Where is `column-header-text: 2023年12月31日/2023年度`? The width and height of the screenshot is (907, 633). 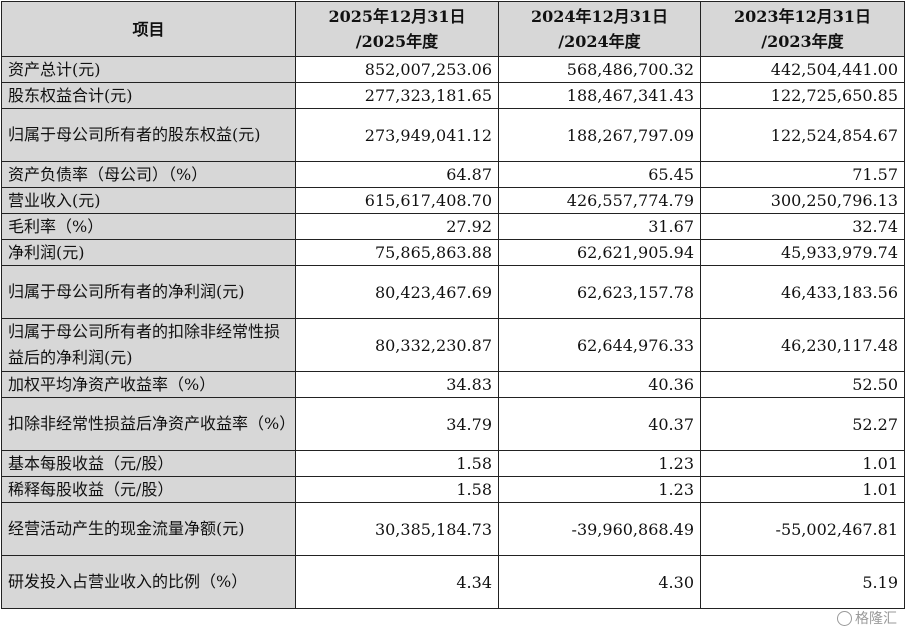 column-header-text: 2023年12月31日/2023年度 is located at coordinates (802, 29).